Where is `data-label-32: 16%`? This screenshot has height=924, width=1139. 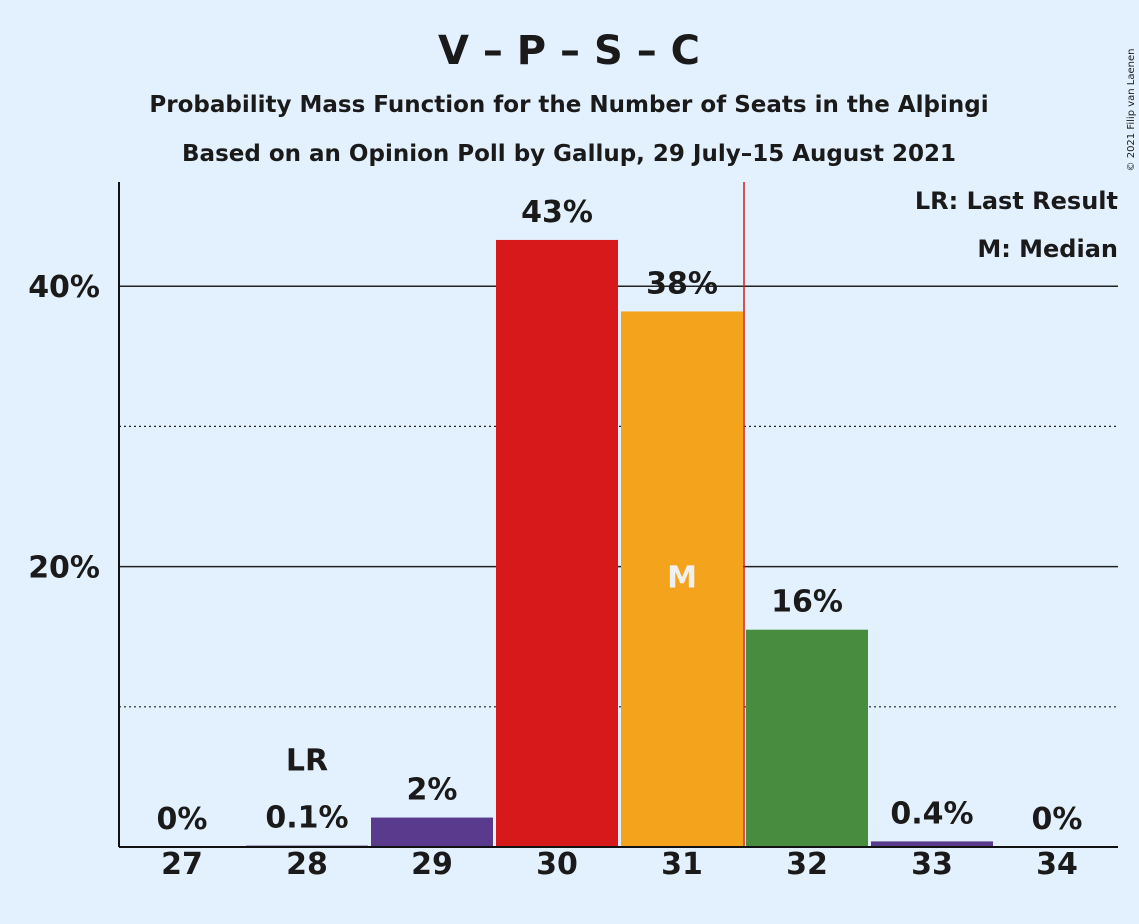 data-label-32: 16% is located at coordinates (807, 602).